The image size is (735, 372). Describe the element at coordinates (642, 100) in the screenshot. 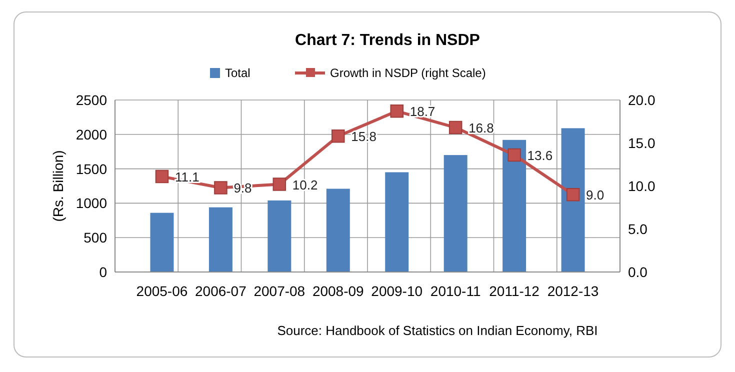

I see `y2-tick-label: 20.0` at that location.